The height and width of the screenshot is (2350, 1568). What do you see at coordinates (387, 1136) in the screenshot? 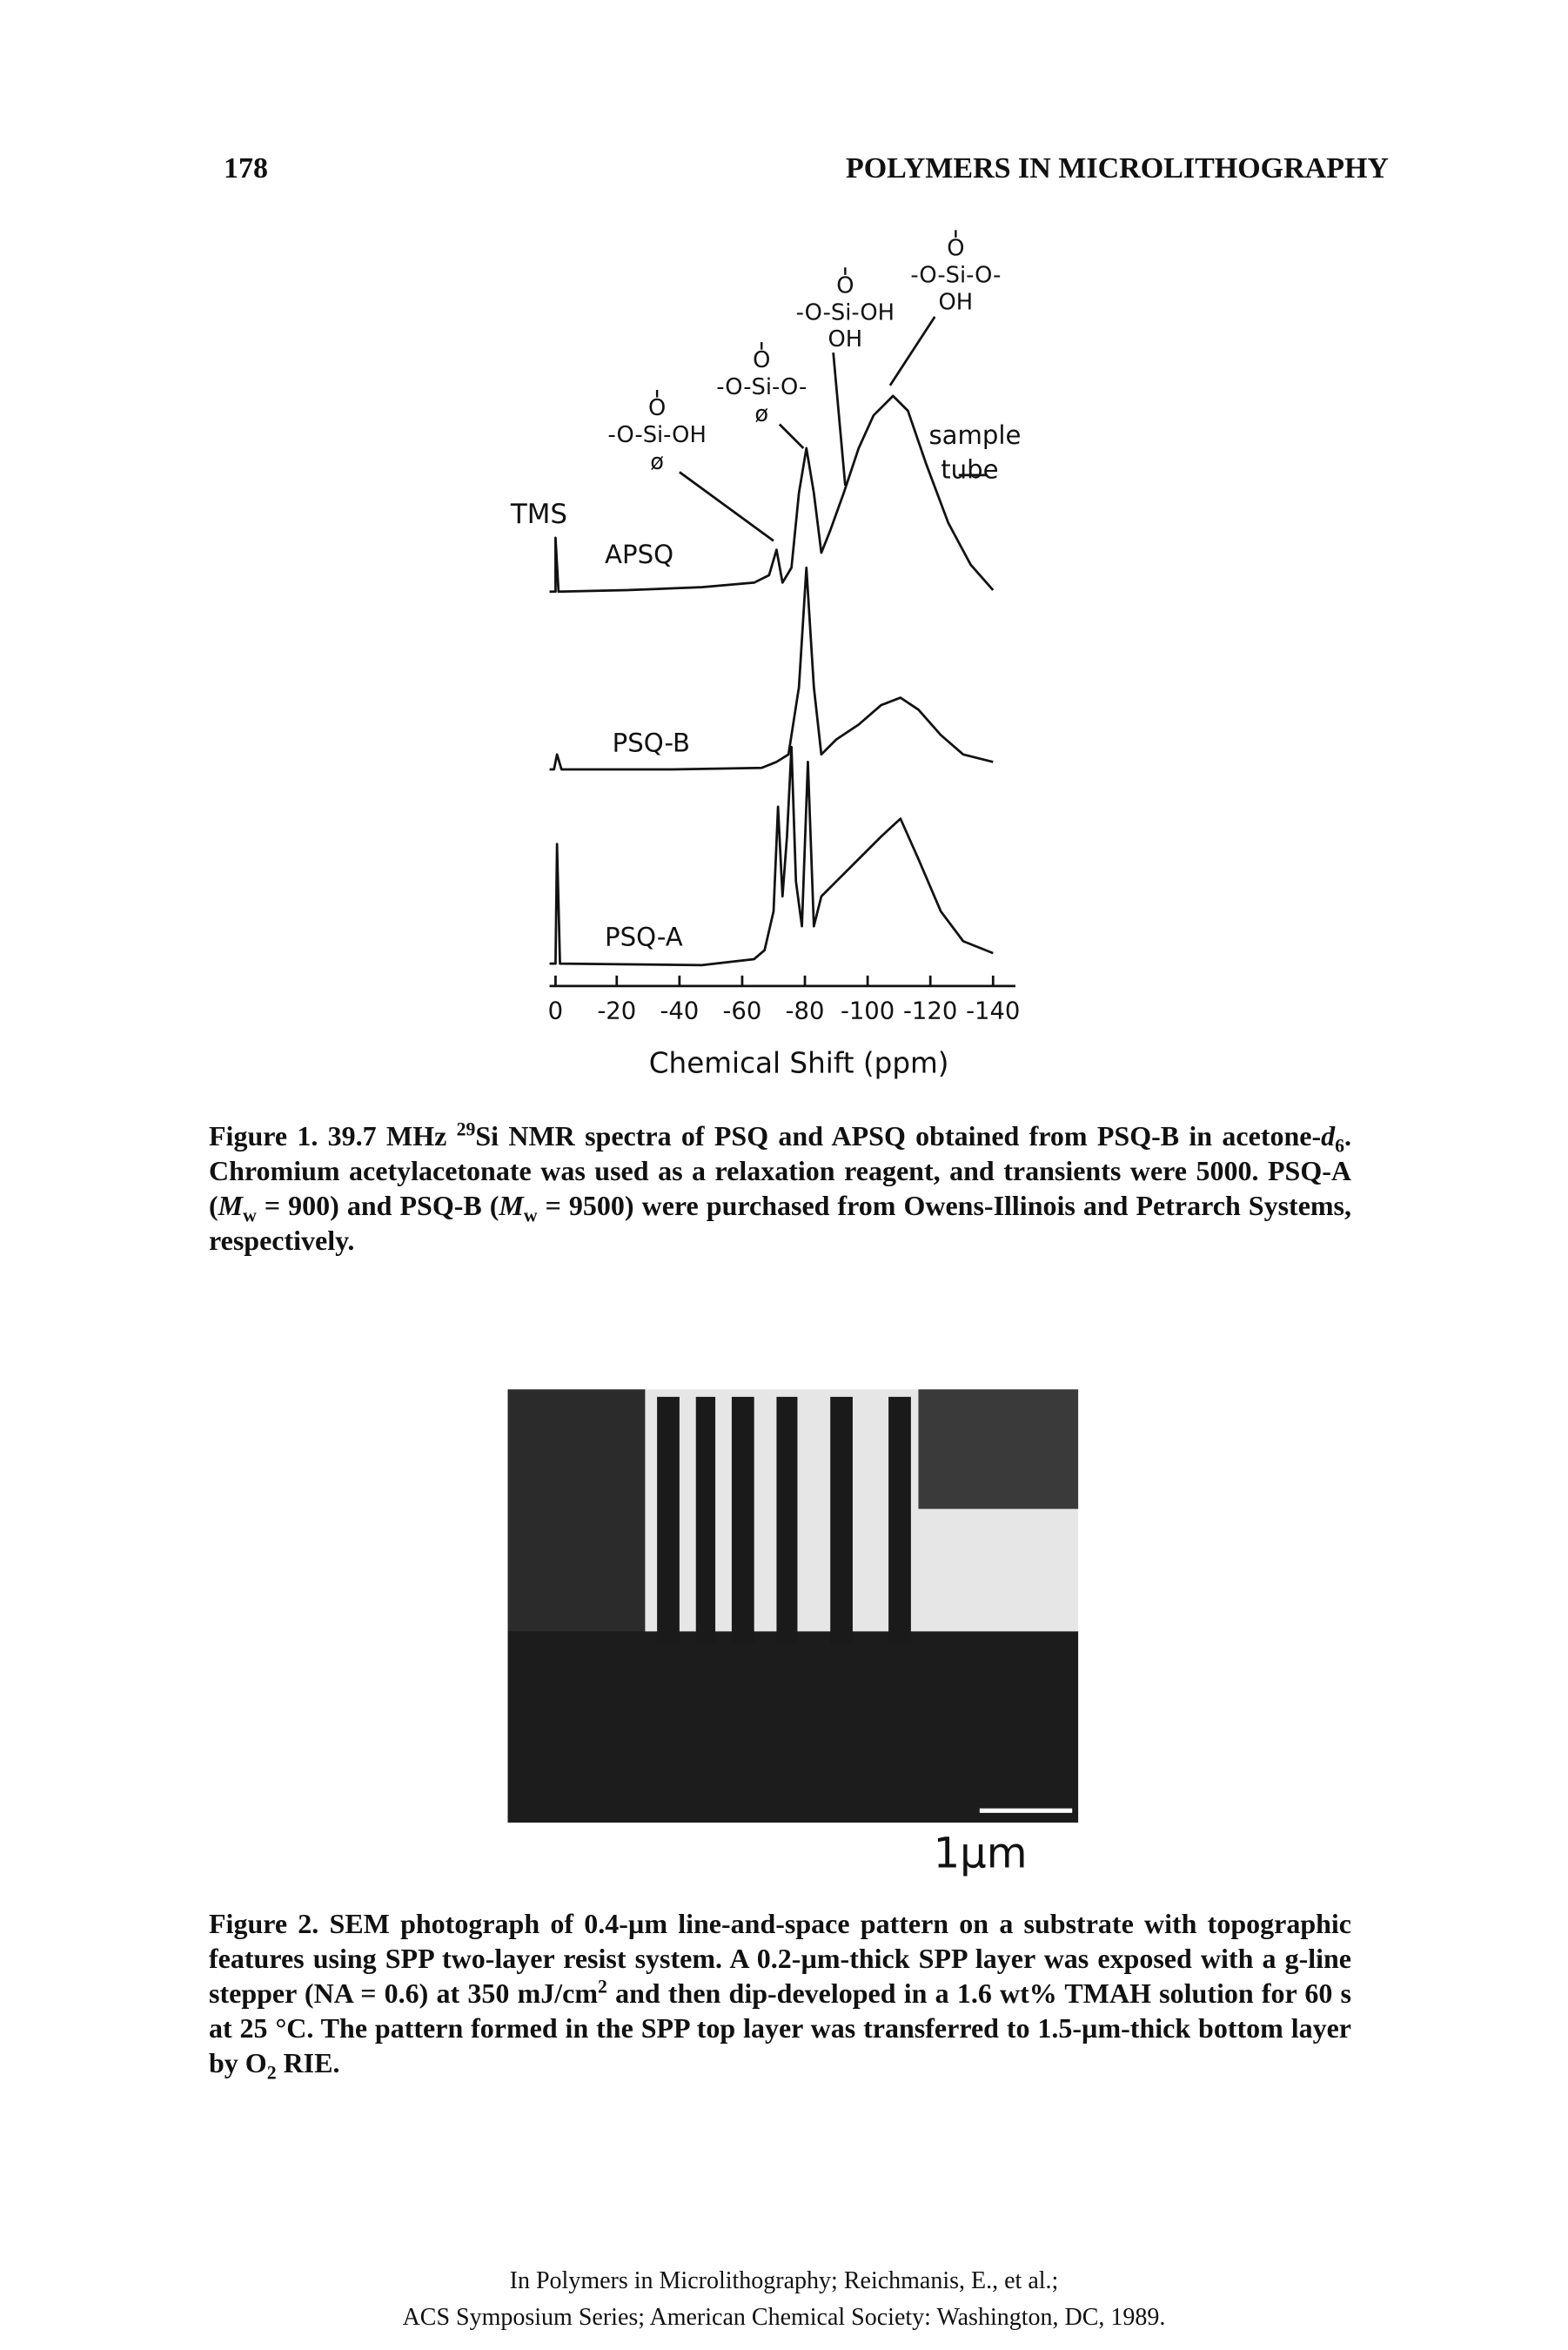
I see `caption-text: 39.7 MHz` at bounding box center [387, 1136].